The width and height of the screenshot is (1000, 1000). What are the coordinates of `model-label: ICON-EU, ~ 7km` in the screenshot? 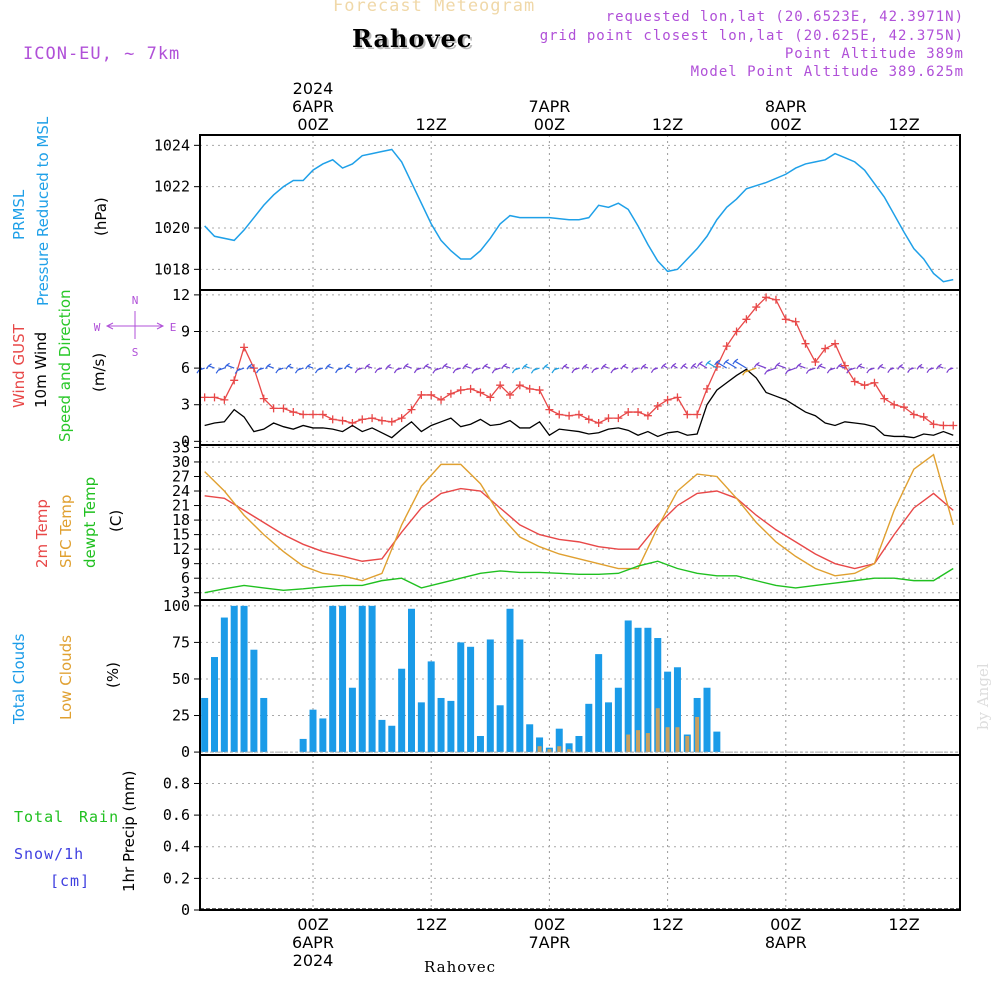 It's located at (102, 54).